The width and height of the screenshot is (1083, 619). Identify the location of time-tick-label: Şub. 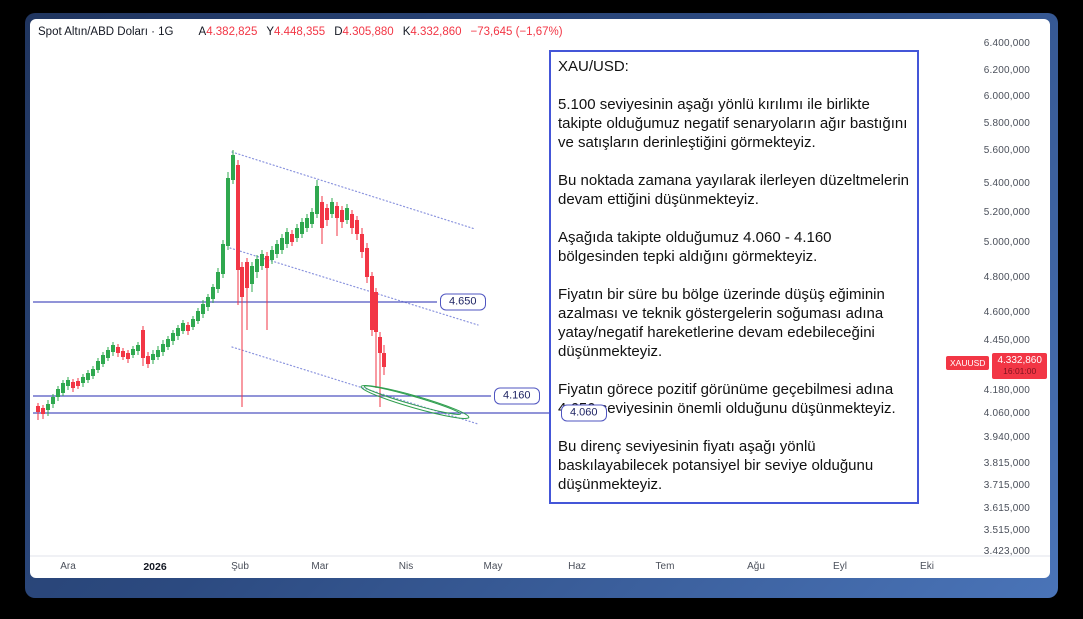
(240, 566).